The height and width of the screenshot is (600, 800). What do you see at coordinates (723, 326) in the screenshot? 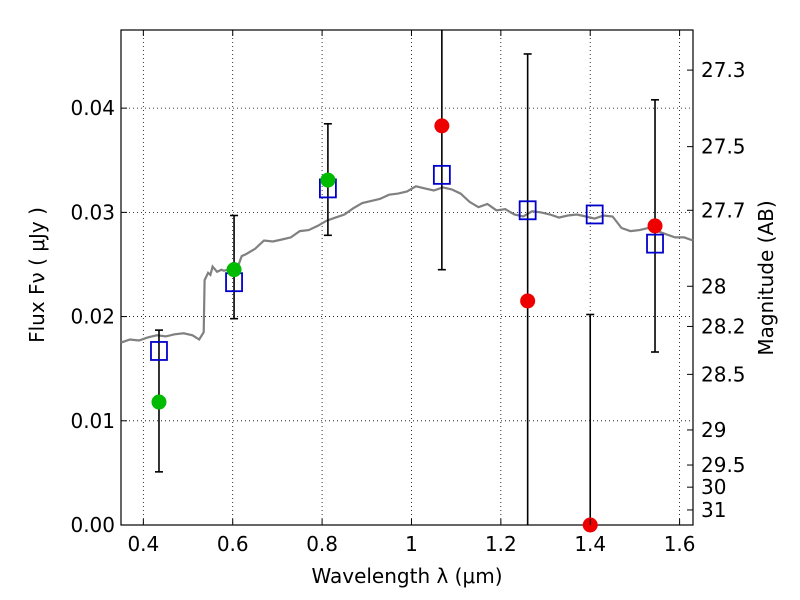
I see `y2-tick-label: 28.2` at bounding box center [723, 326].